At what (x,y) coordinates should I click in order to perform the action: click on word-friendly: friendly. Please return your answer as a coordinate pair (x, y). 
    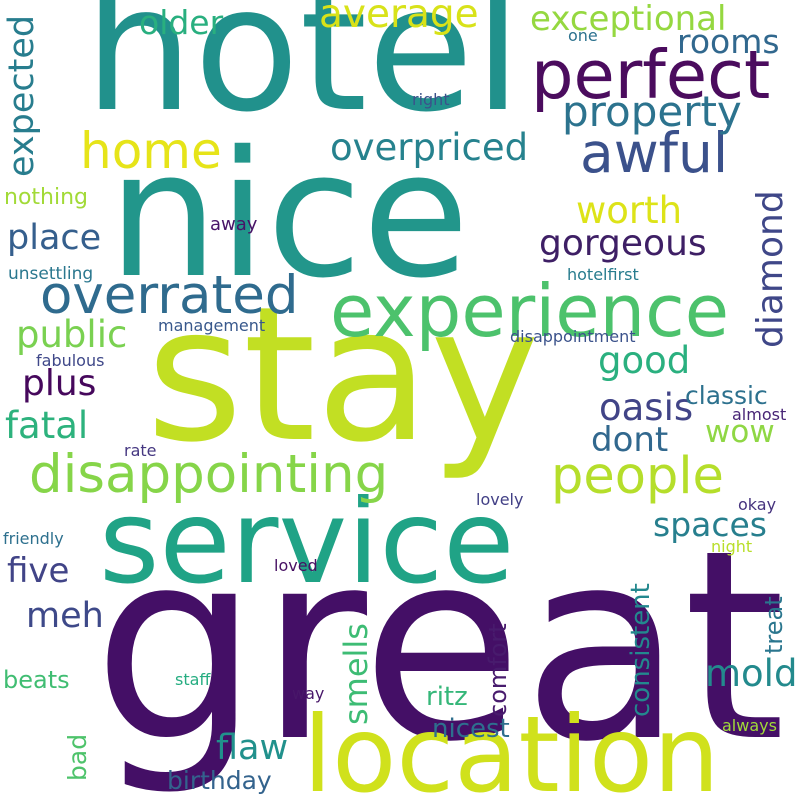
    Looking at the image, I should click on (33, 538).